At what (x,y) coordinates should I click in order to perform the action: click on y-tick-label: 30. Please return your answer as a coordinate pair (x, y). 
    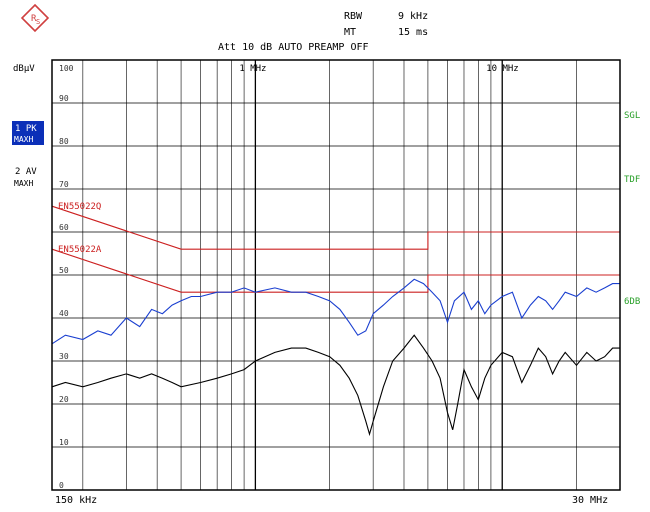
    Looking at the image, I should click on (64, 356).